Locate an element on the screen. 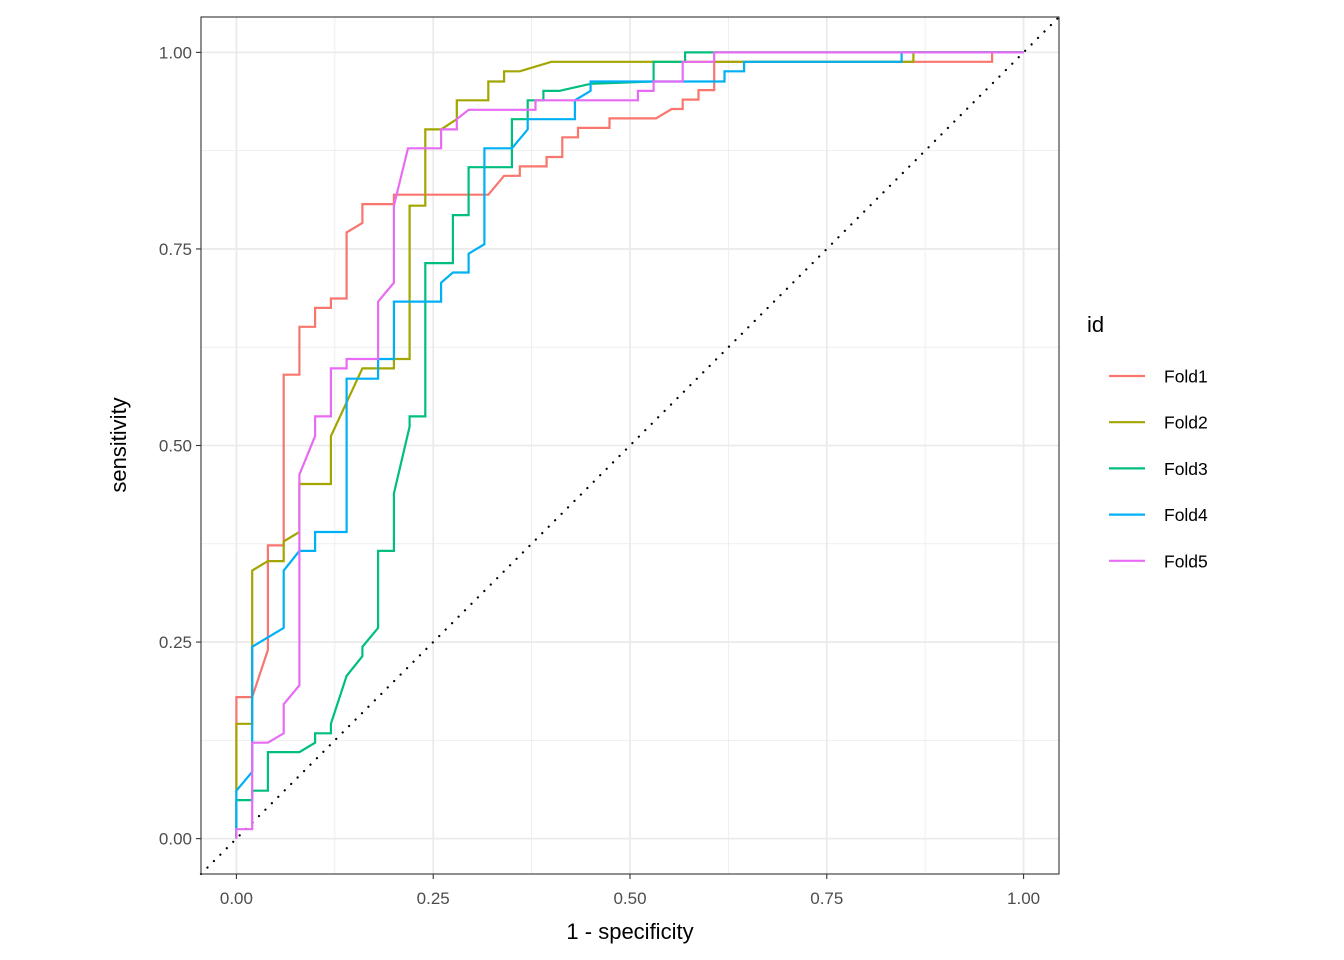 The width and height of the screenshot is (1344, 960). y-tick-label: 0.50 is located at coordinates (175, 446).